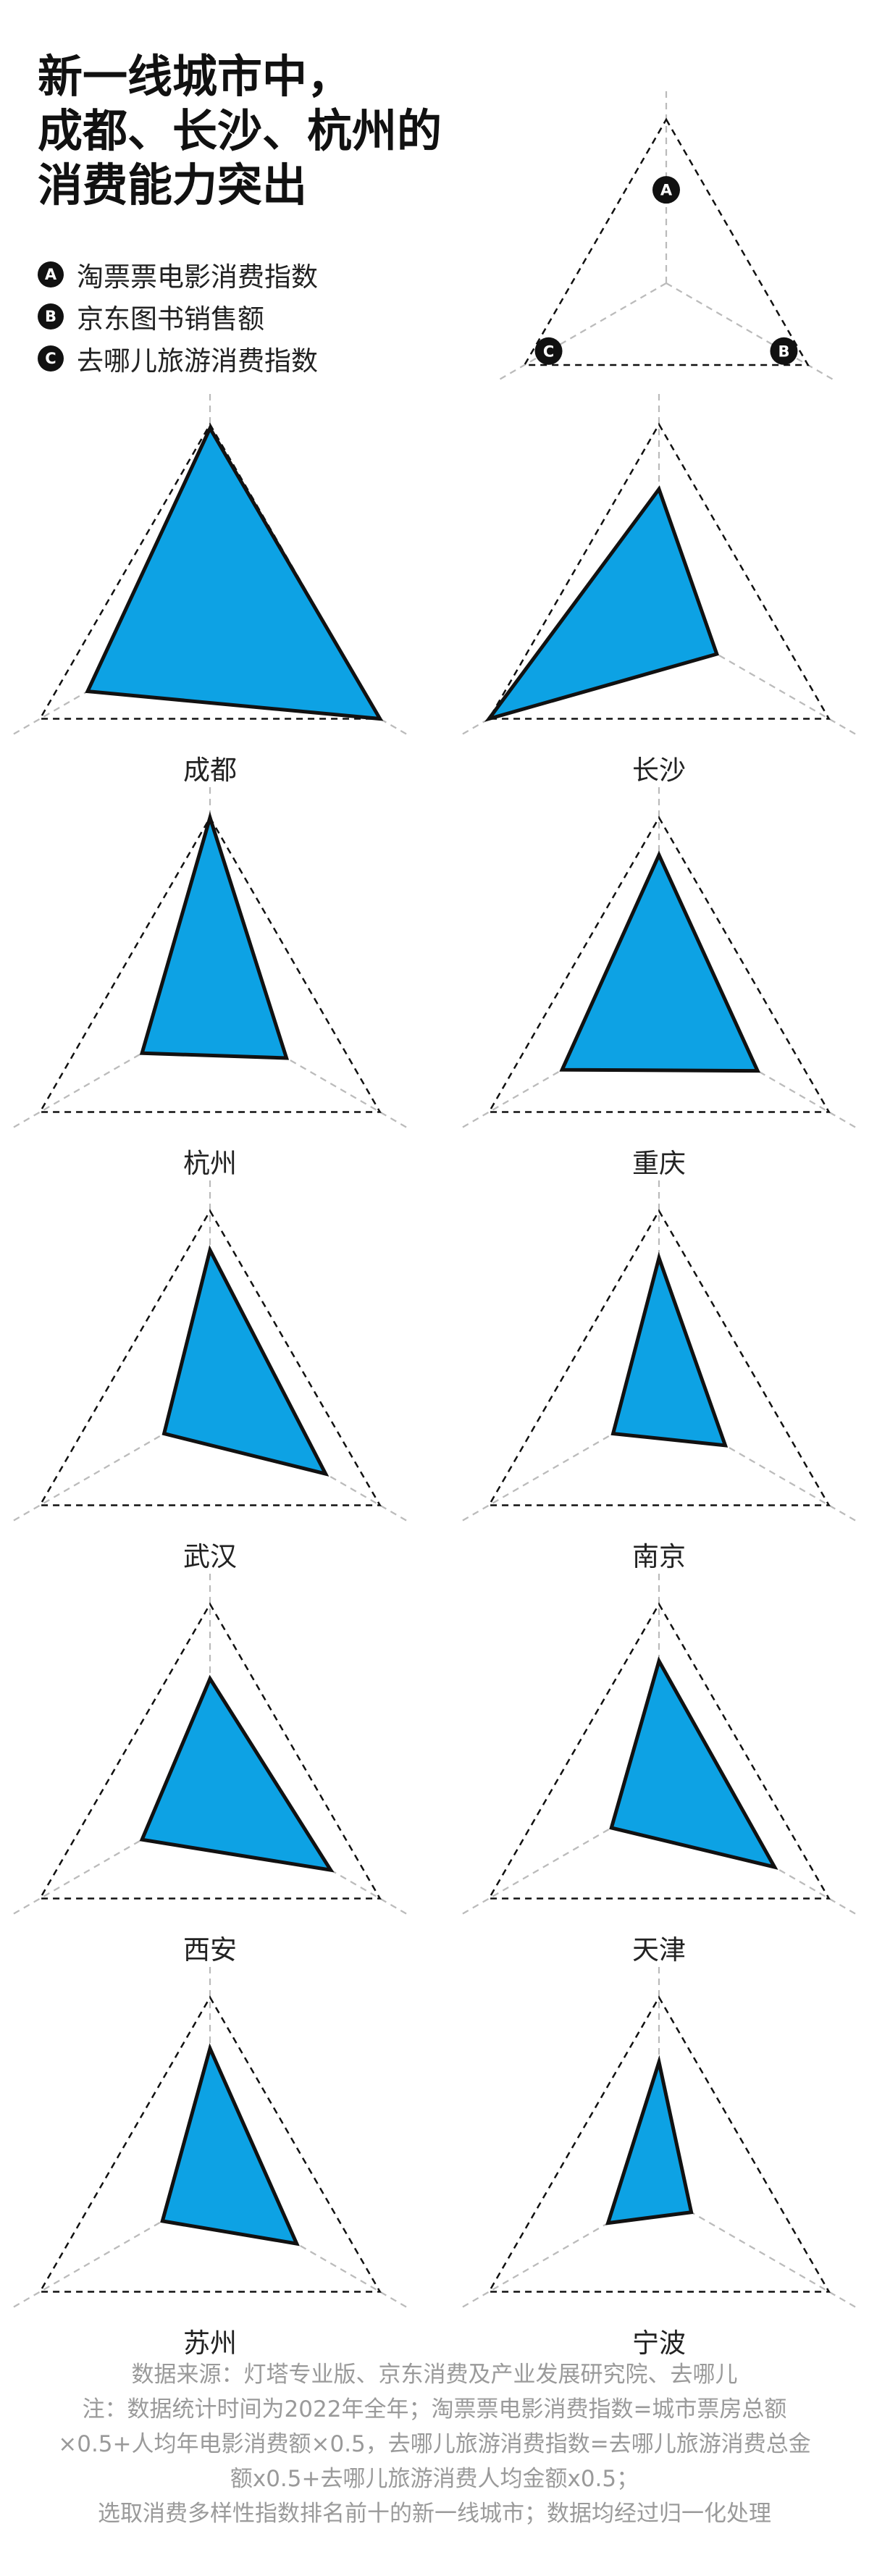  What do you see at coordinates (434, 2409) in the screenshot?
I see `note-line-2: 注：数据统计时间为2022年全年；淘票票电影消费指数=城市票房总额` at bounding box center [434, 2409].